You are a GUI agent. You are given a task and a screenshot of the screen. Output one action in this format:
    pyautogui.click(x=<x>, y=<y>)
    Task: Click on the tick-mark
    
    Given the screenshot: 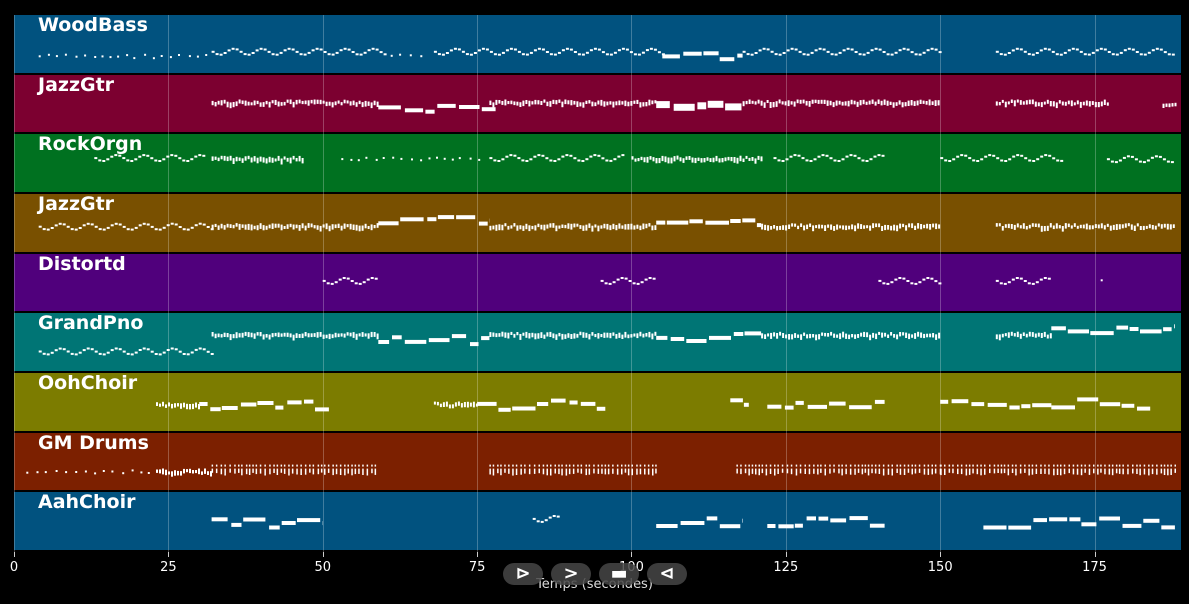 What is the action you would take?
    pyautogui.click(x=786, y=554)
    